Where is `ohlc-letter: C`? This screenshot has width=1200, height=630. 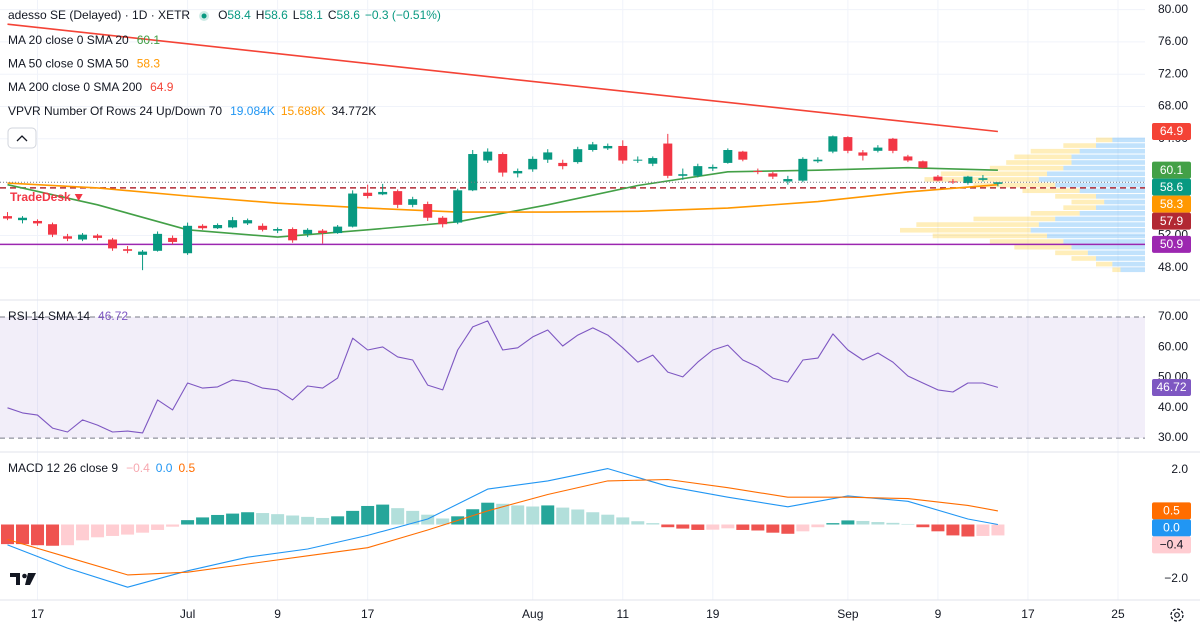
ohlc-letter: C is located at coordinates (332, 15).